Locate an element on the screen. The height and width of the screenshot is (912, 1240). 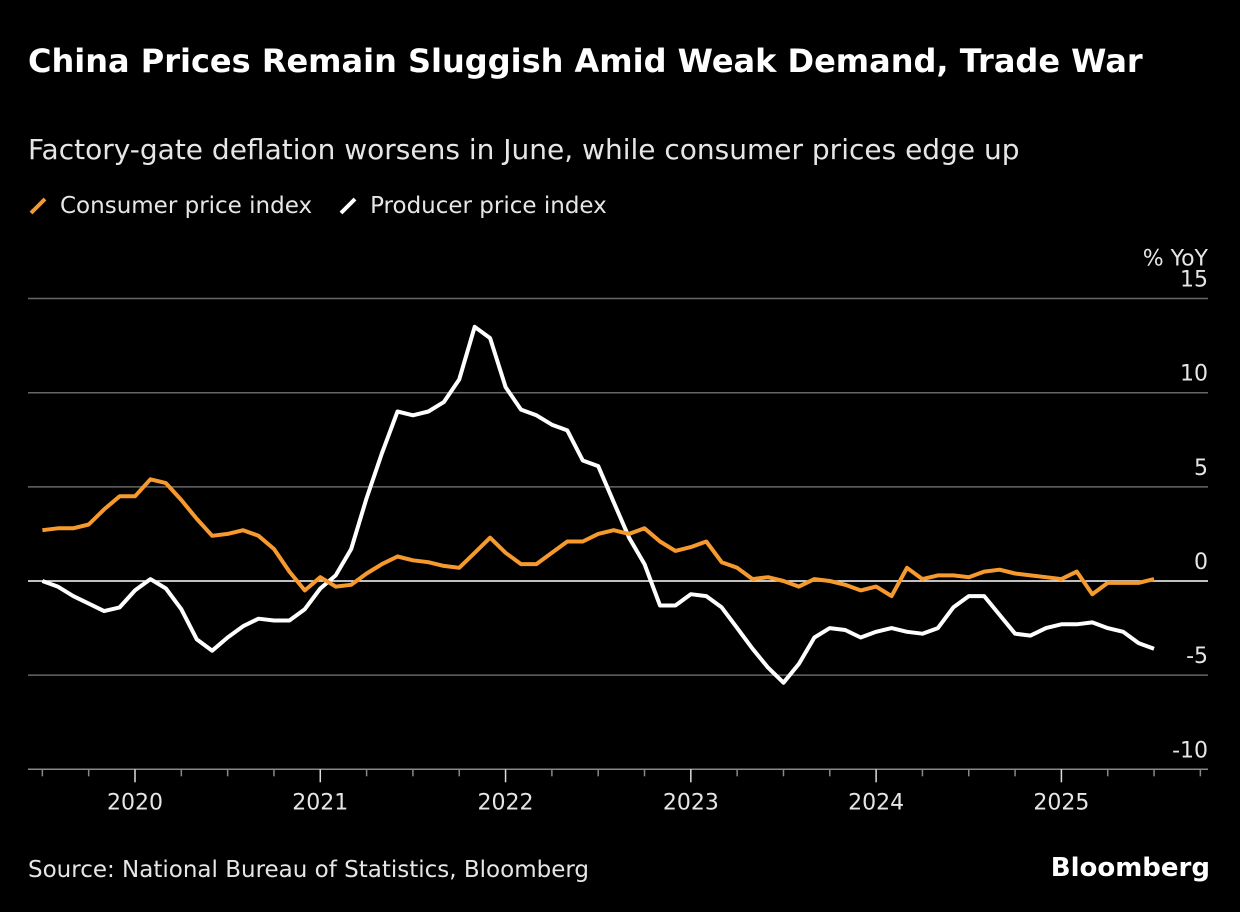
x-tick-label: 2022 is located at coordinates (506, 802).